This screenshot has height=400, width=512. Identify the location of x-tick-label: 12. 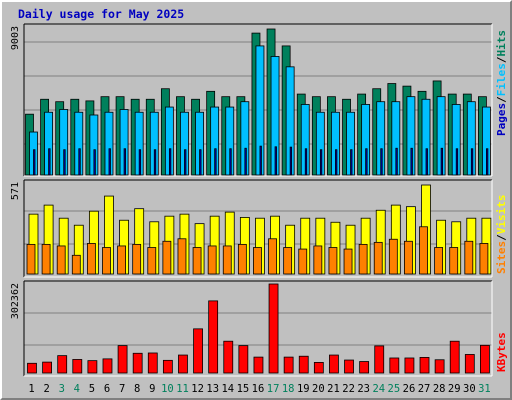
(197, 389).